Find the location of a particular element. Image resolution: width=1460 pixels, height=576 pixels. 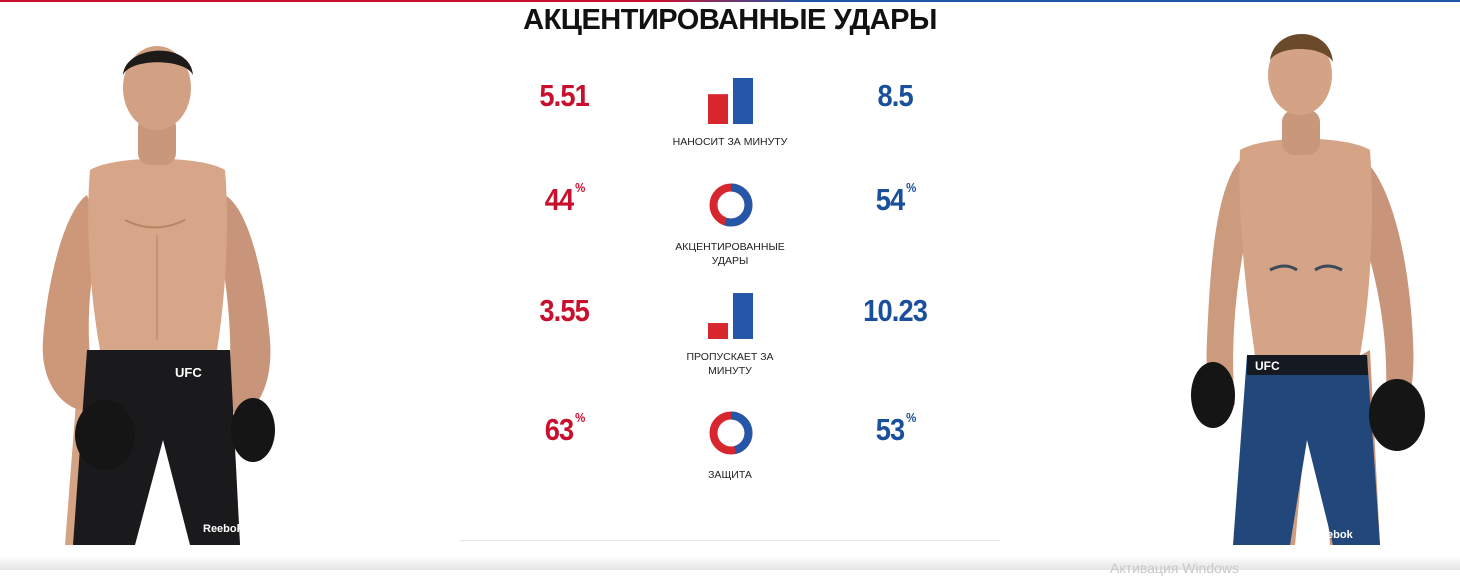

stat-label-defense: ЗАЩИТА is located at coordinates (730, 475).